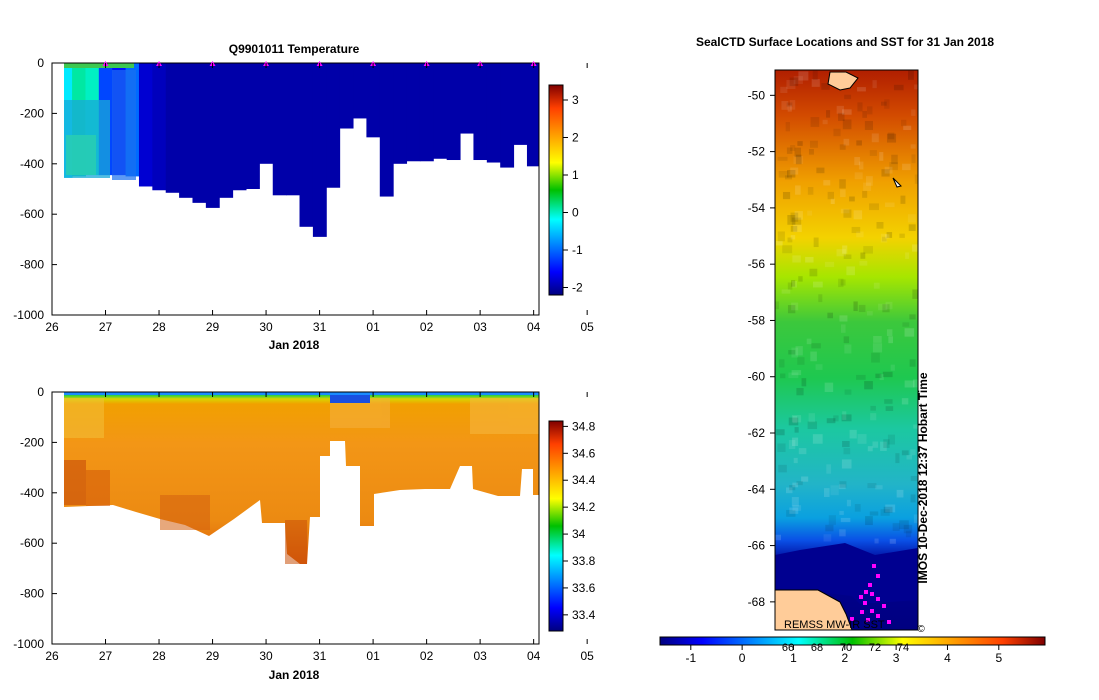 The image size is (1099, 700). Describe the element at coordinates (373, 327) in the screenshot. I see `temp-x-tick-label: 01` at that location.